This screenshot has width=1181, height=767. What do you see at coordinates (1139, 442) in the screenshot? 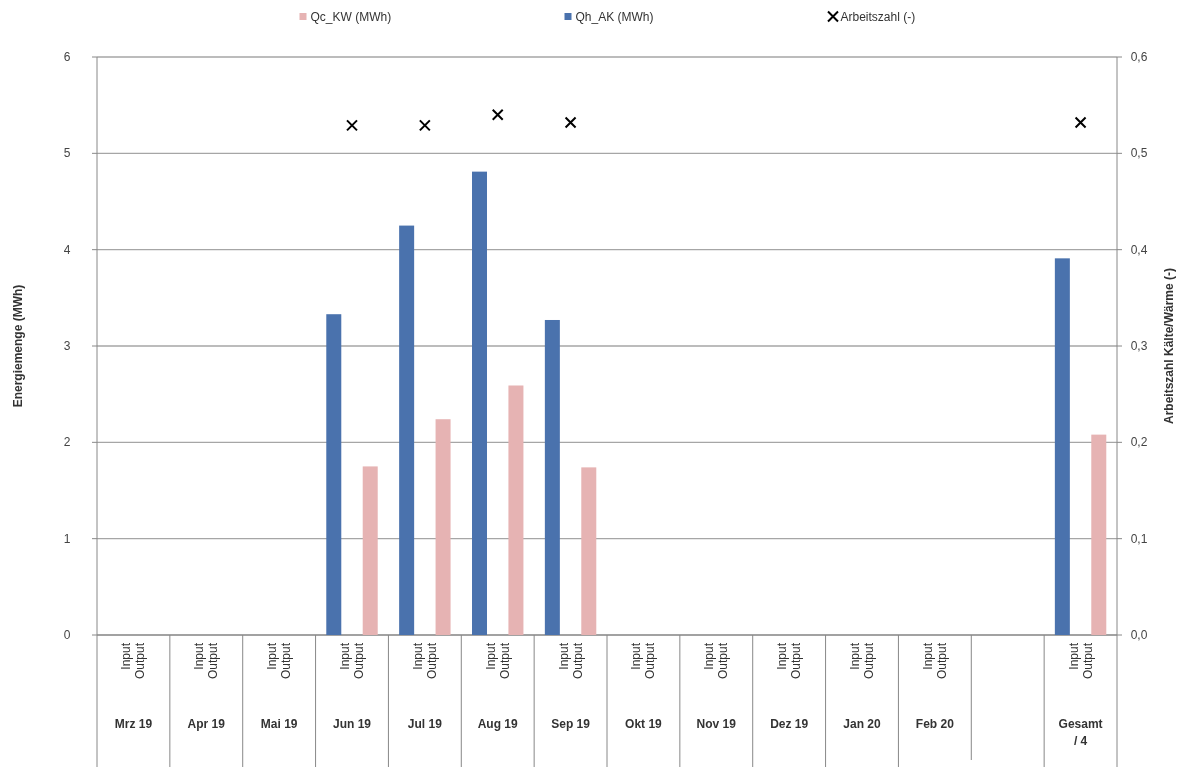
I see `y2-tick-label: 0,2` at bounding box center [1139, 442].